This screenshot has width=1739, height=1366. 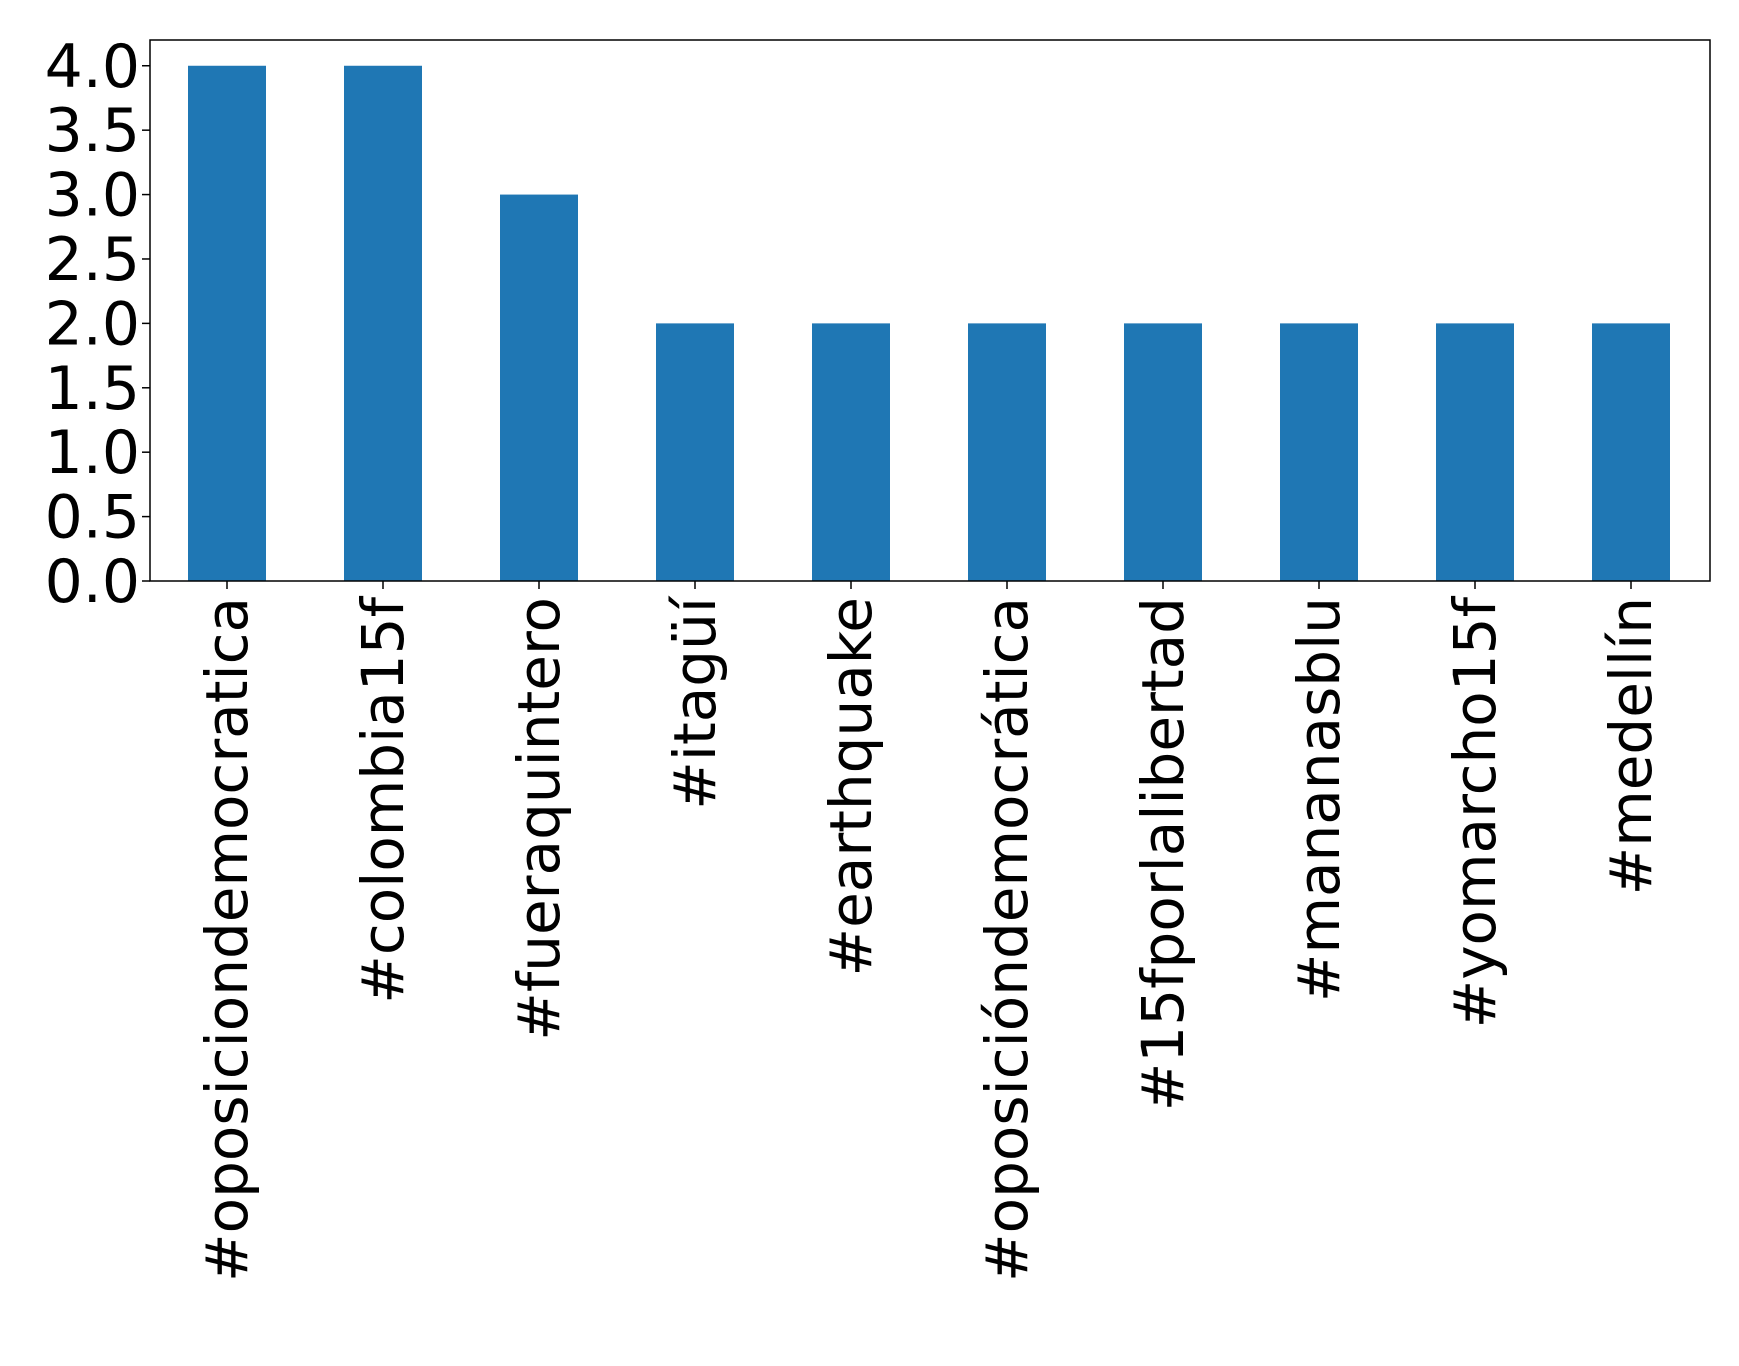 I want to click on y-tick-label: 2.5, so click(x=92, y=260).